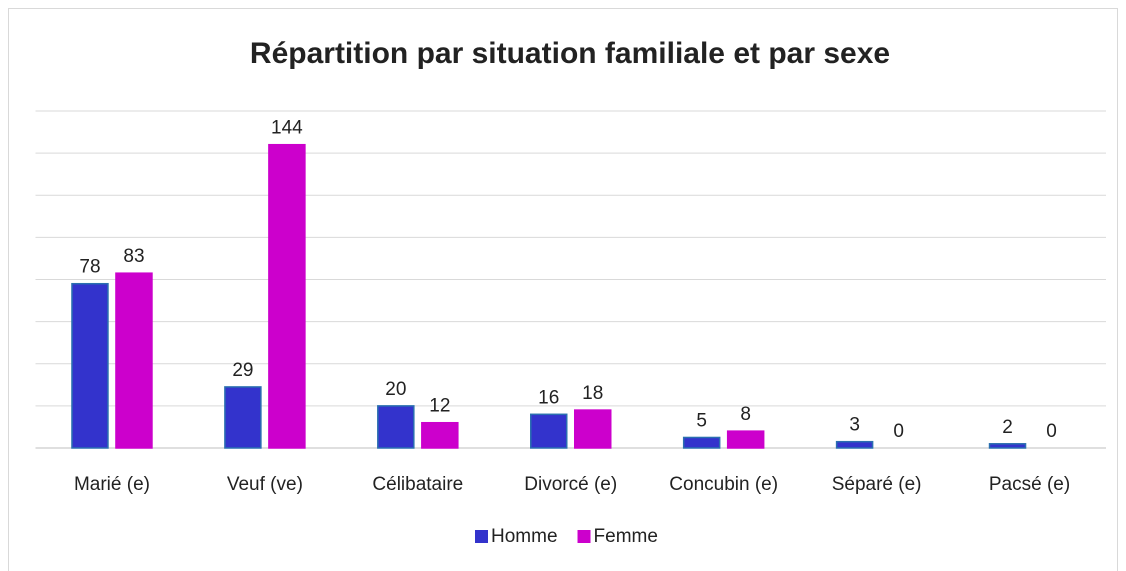 This screenshot has height=571, width=1126. Describe the element at coordinates (1029, 484) in the screenshot. I see `x-tick-label: Pacsé (e)` at that location.